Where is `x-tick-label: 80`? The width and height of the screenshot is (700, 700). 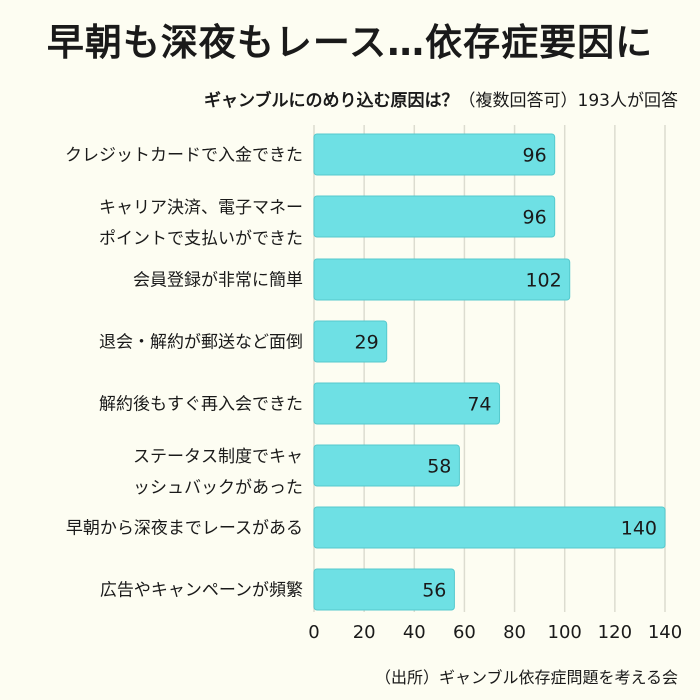 x-tick-label: 80 is located at coordinates (514, 632).